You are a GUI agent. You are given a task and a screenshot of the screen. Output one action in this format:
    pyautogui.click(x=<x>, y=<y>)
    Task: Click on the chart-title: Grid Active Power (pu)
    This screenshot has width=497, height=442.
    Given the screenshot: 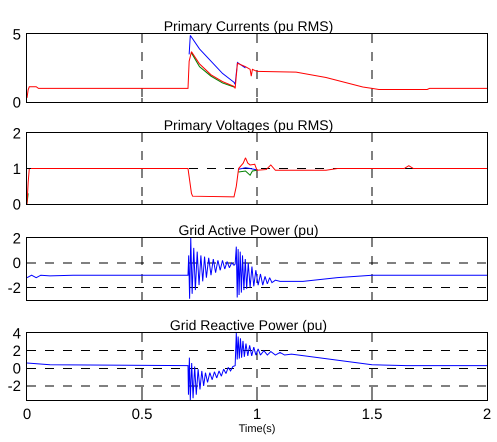 What is the action you would take?
    pyautogui.click(x=248, y=230)
    